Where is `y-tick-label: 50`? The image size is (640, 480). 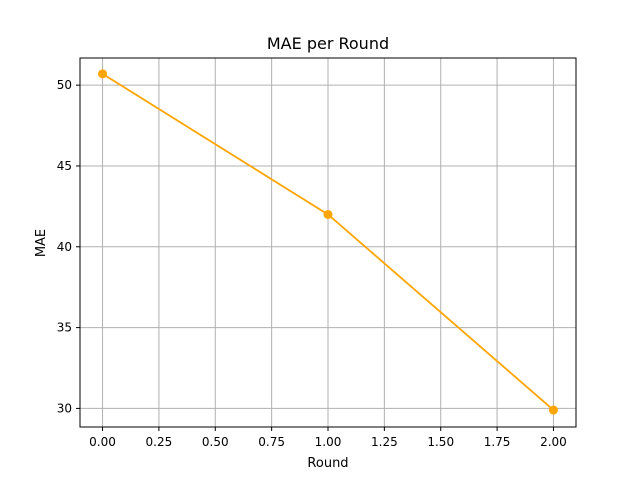
y-tick-label: 50 is located at coordinates (64, 85).